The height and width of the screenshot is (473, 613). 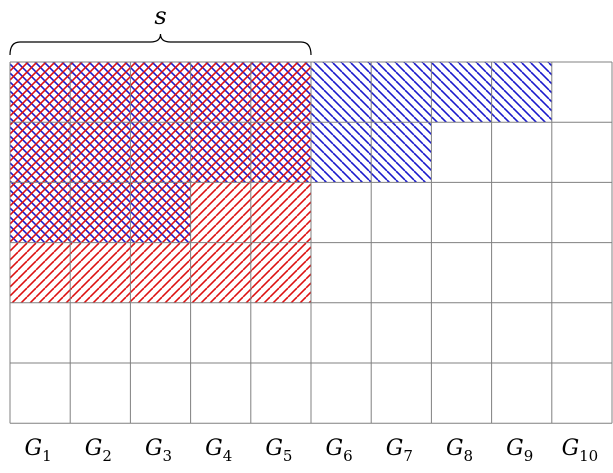 I want to click on column-label-10: G10, so click(x=580, y=450).